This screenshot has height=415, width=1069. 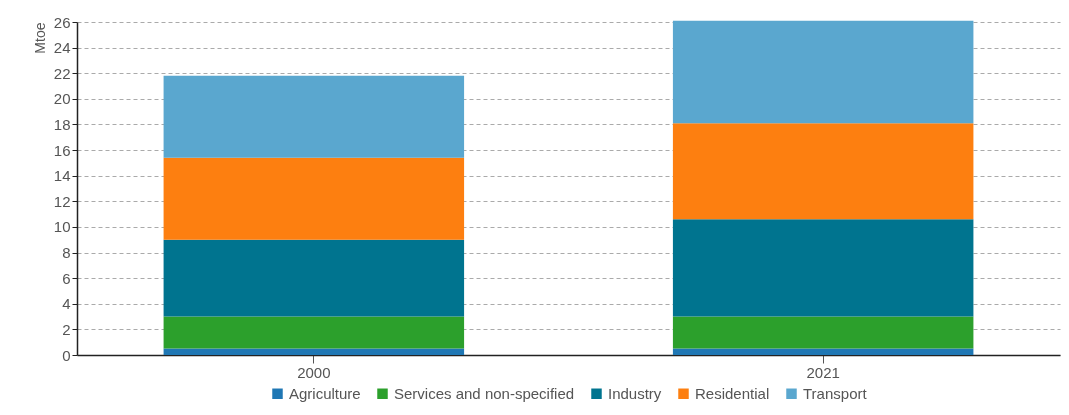 What do you see at coordinates (39, 38) in the screenshot?
I see `y-axis-title: Mtoe` at bounding box center [39, 38].